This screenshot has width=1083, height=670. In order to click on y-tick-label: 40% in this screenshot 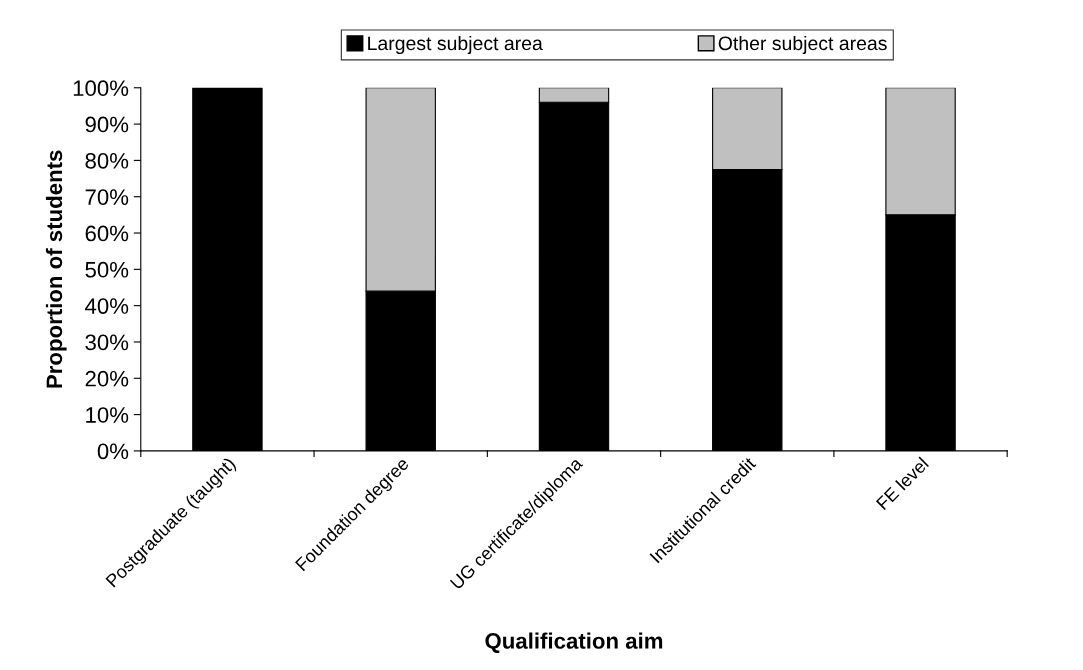, I will do `click(107, 306)`.